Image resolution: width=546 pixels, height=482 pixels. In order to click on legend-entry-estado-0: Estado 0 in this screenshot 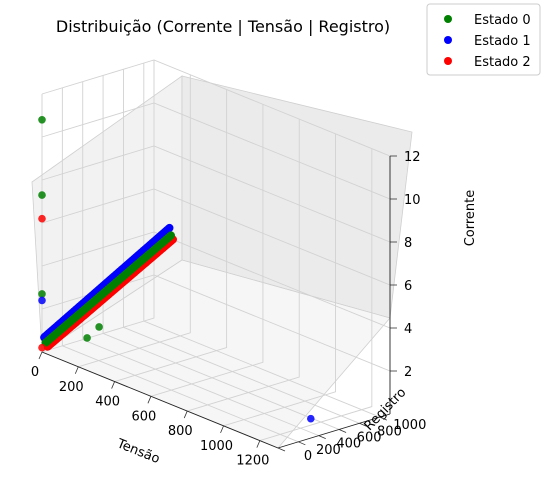, I will do `click(487, 20)`.